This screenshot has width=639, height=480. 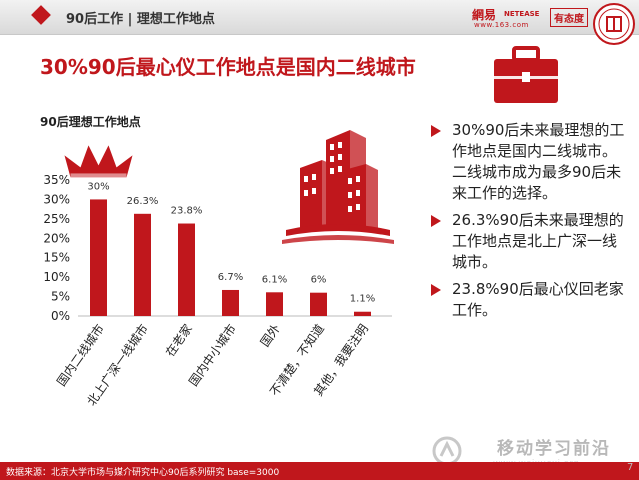 I want to click on brand-url: www.163.com, so click(x=501, y=25).